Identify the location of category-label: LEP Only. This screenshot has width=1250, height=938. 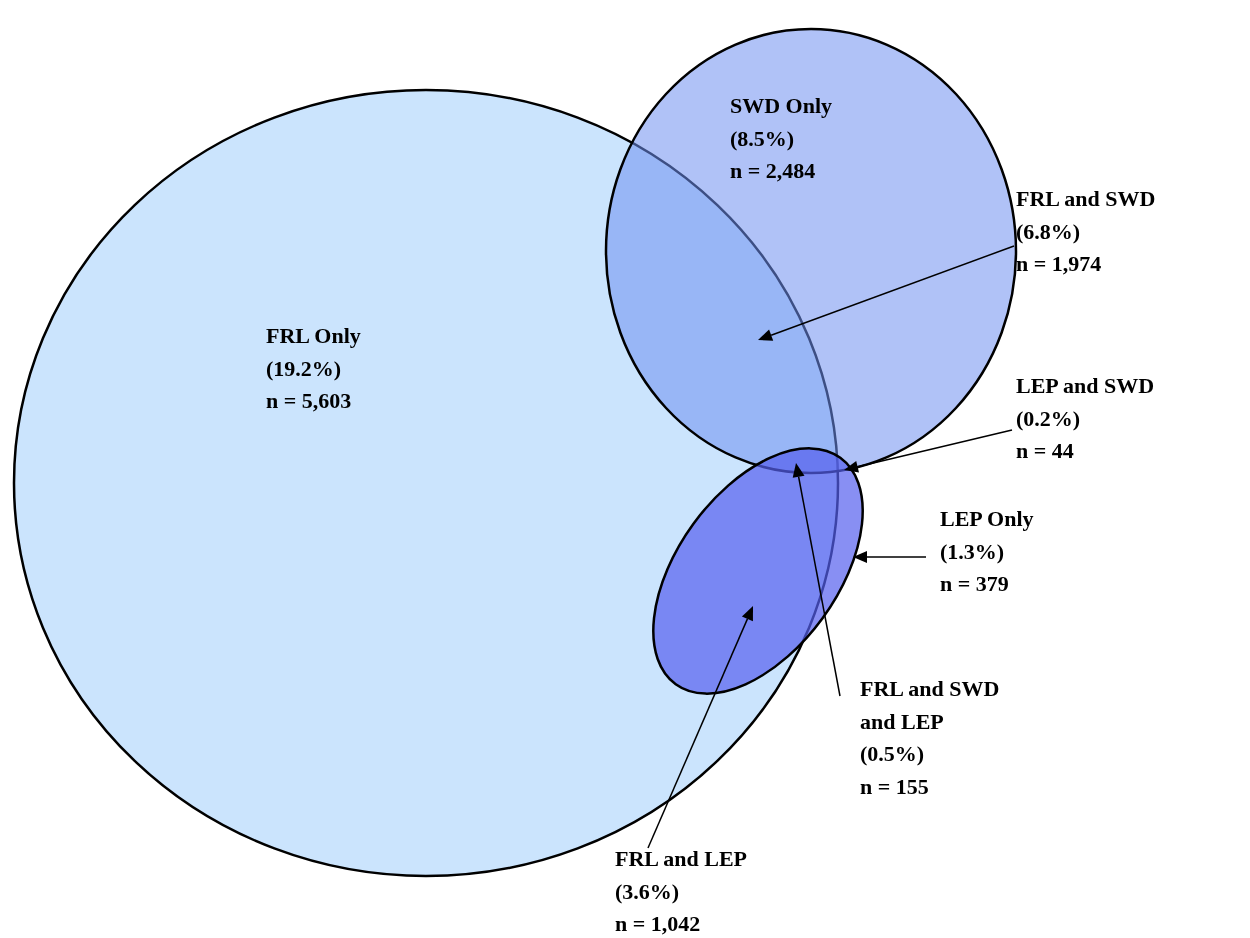
(987, 518).